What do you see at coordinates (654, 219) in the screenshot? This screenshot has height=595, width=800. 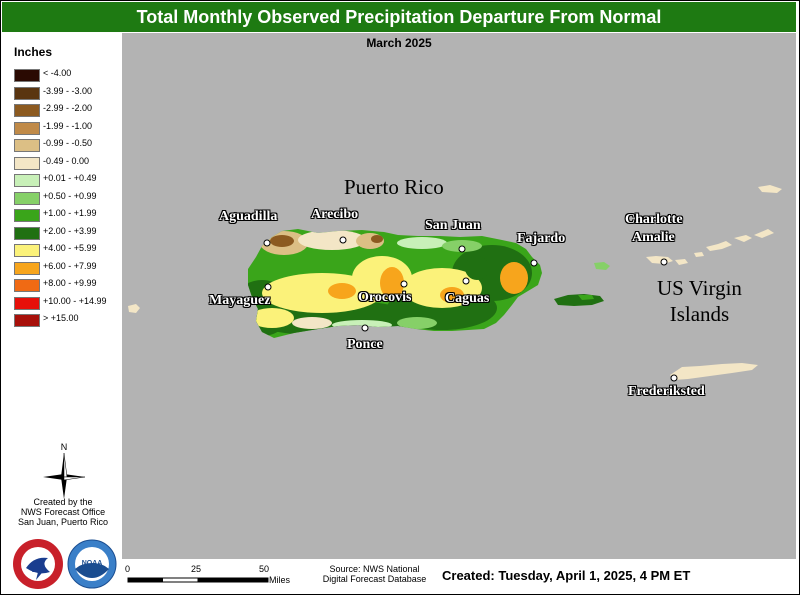 I see `city-label: Charlotte` at bounding box center [654, 219].